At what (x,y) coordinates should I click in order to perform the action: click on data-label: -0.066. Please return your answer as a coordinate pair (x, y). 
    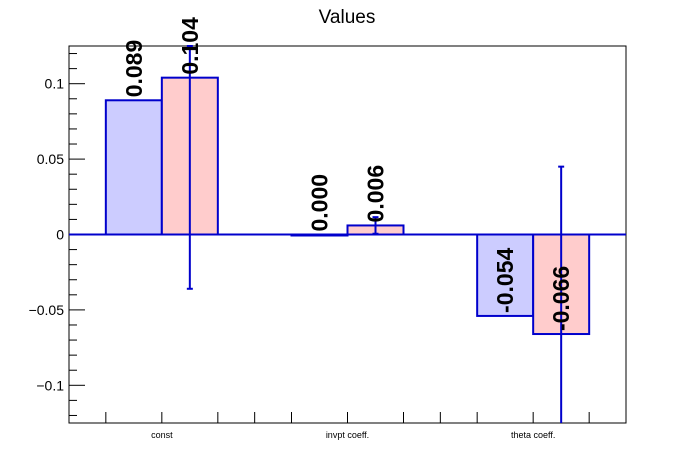
    Looking at the image, I should click on (561, 298).